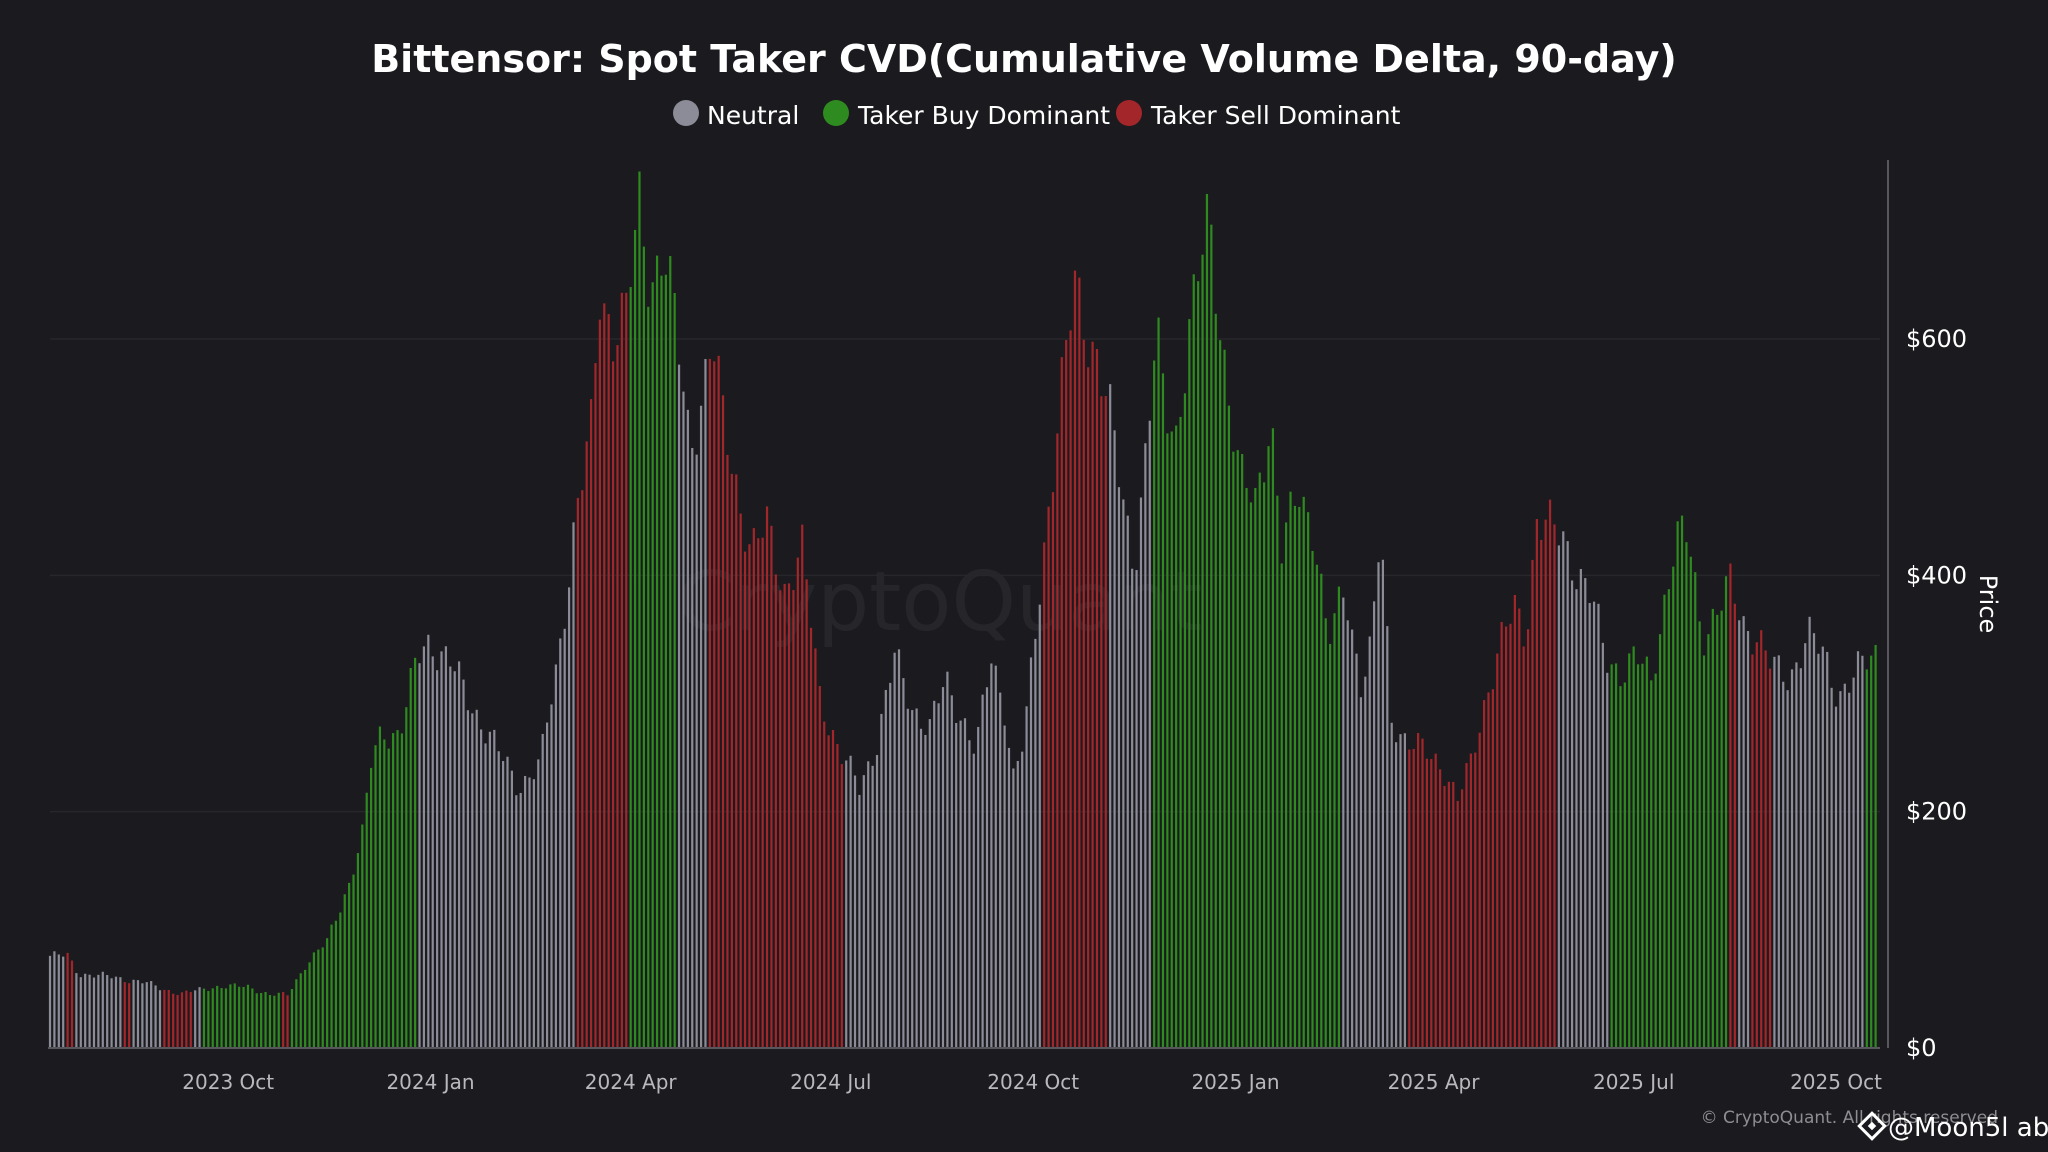 This screenshot has width=2048, height=1152. Describe the element at coordinates (1633, 1082) in the screenshot. I see `x-tick-label: 2025 Jul` at that location.